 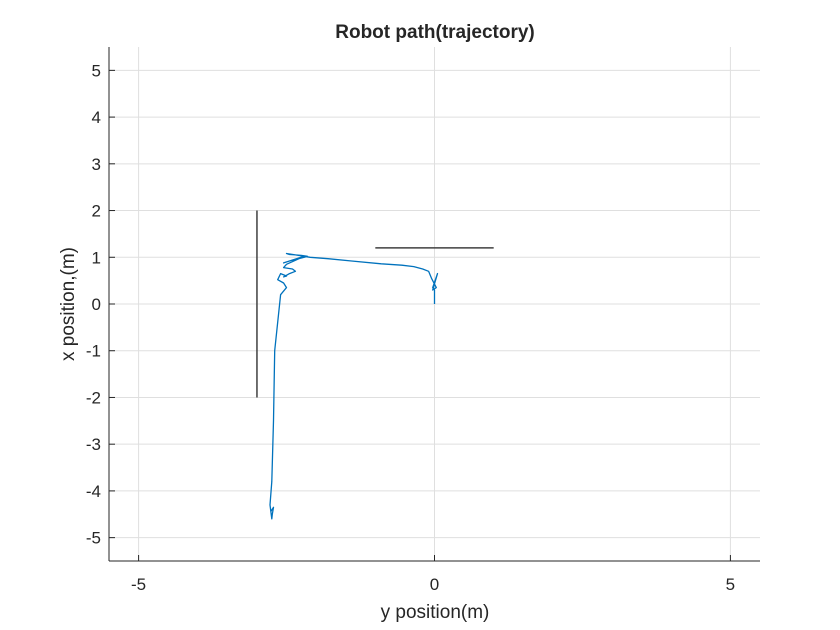 What do you see at coordinates (375, 304) in the screenshot?
I see `obstacles` at bounding box center [375, 304].